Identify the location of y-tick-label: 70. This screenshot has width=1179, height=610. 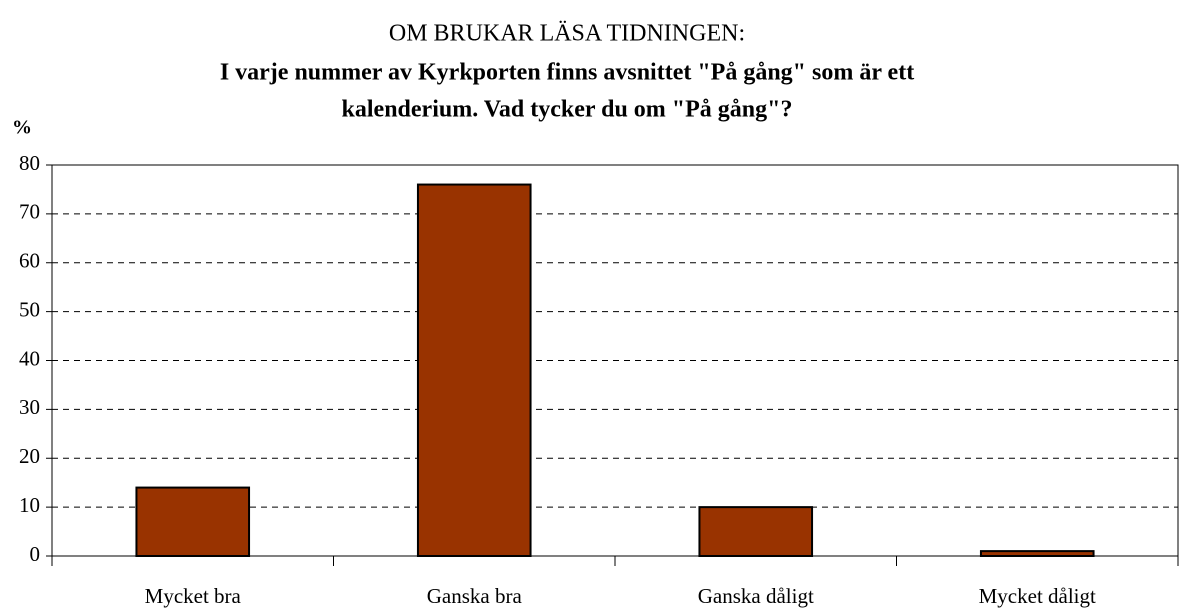
(29, 212).